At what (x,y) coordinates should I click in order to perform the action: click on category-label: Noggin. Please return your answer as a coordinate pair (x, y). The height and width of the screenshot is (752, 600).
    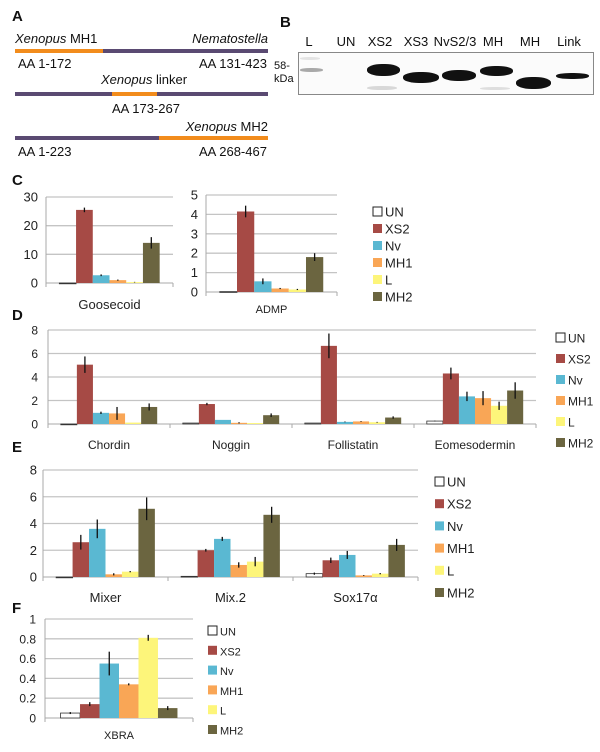
    Looking at the image, I should click on (231, 445).